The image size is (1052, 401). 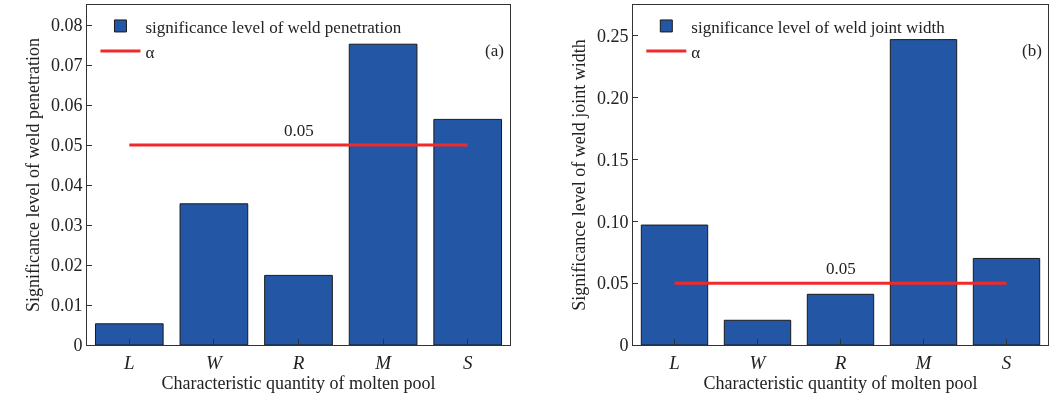 What do you see at coordinates (612, 36) in the screenshot?
I see `y-tick-label: 0.25` at bounding box center [612, 36].